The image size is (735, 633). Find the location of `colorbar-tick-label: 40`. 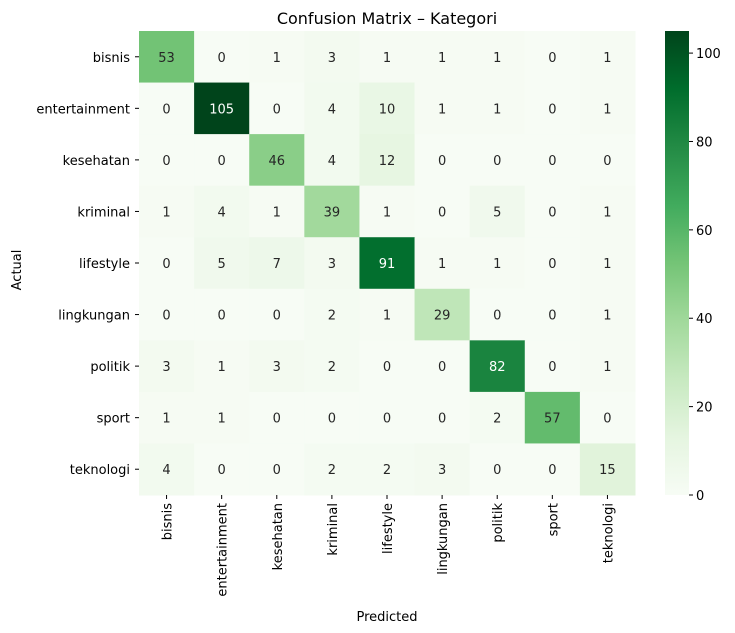

colorbar-tick-label: 40 is located at coordinates (704, 319).